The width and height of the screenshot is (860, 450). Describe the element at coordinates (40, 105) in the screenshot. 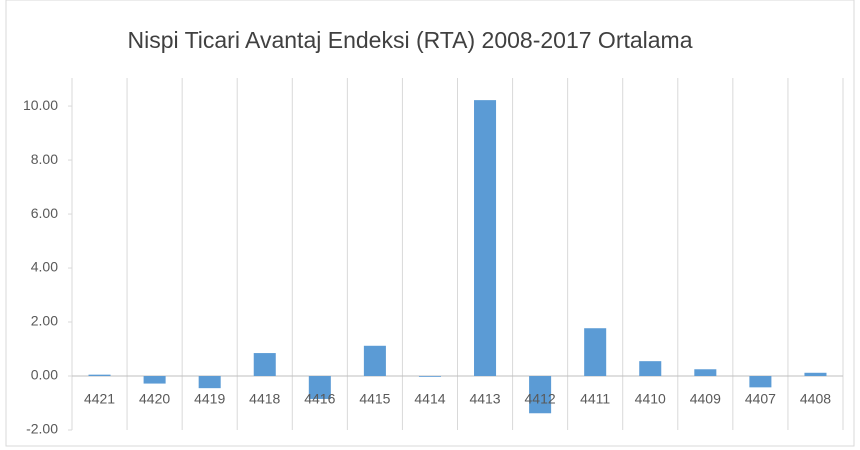

I see `y-tick-label: 10.00` at that location.